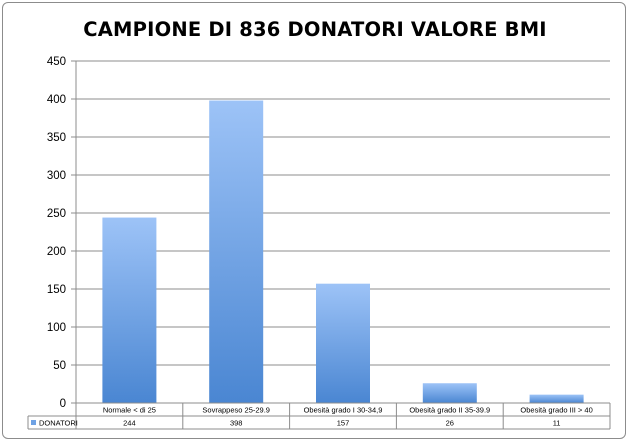 This screenshot has width=630, height=443. I want to click on y-tick-label: 50, so click(59, 366).